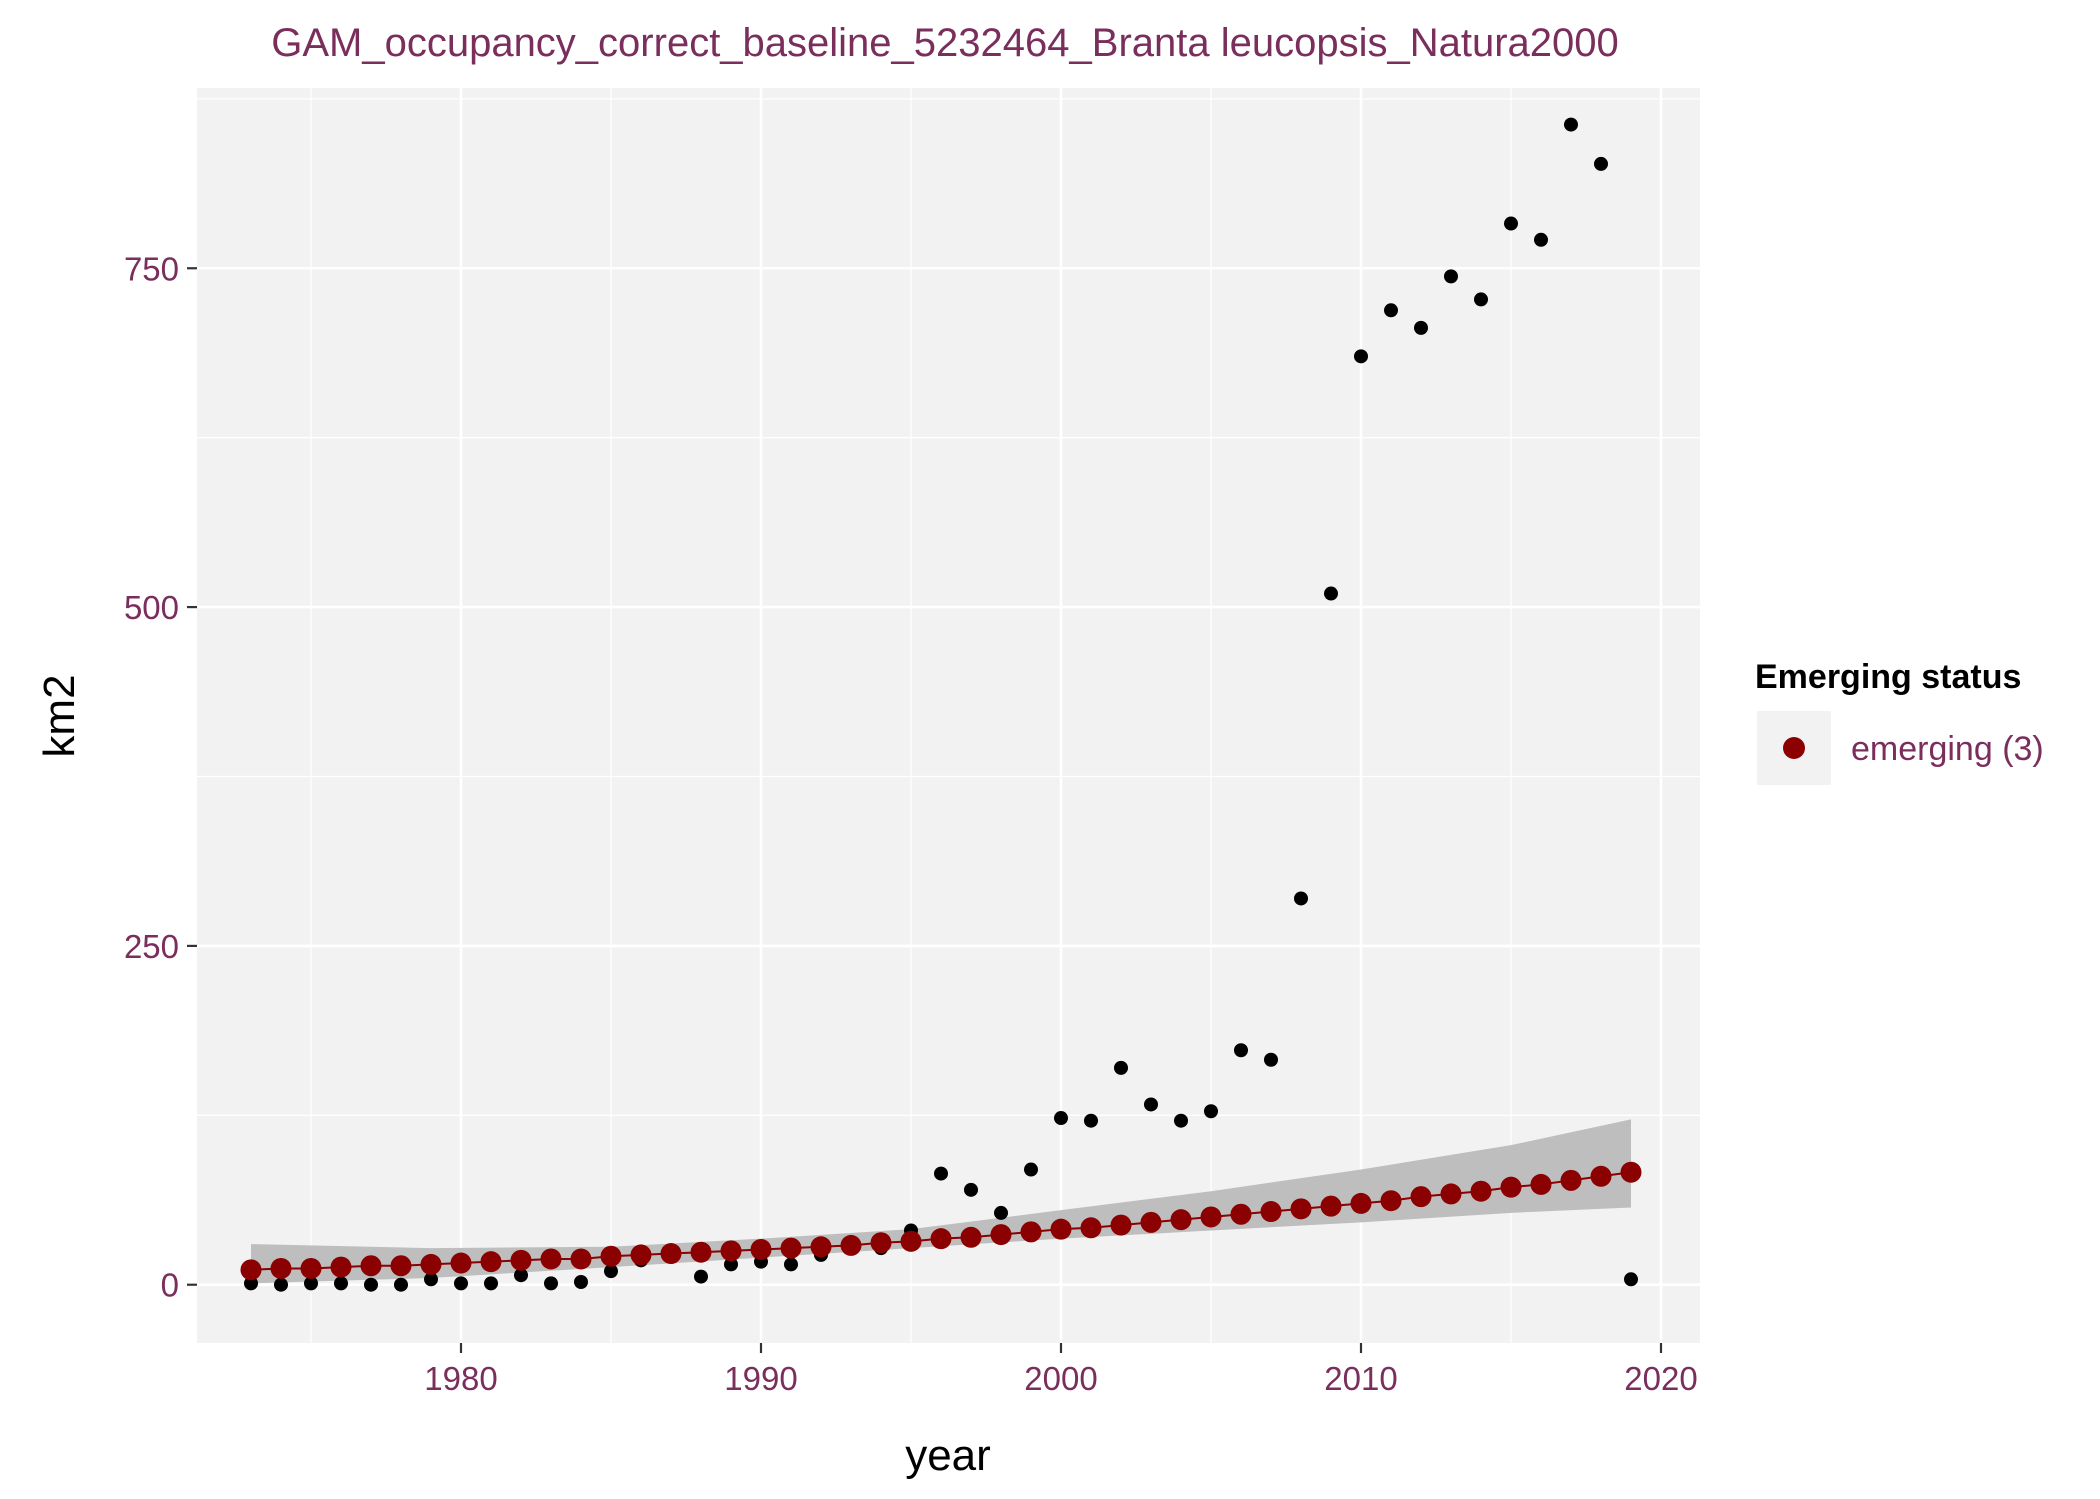  What do you see at coordinates (1360, 1378) in the screenshot?
I see `x-tick-label: 2010` at bounding box center [1360, 1378].